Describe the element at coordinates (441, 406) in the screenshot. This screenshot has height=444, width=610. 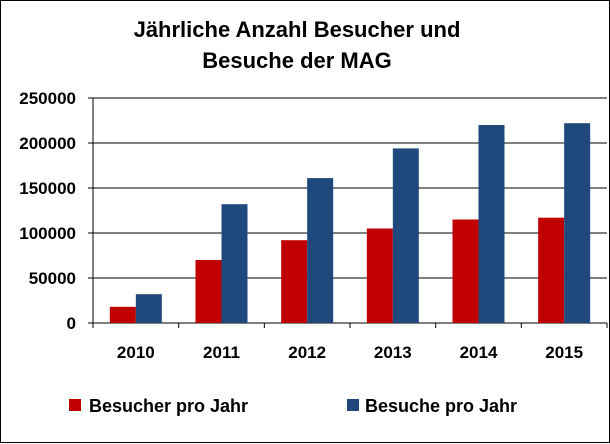
I see `legend-label-besuche: Besuche pro Jahr` at that location.